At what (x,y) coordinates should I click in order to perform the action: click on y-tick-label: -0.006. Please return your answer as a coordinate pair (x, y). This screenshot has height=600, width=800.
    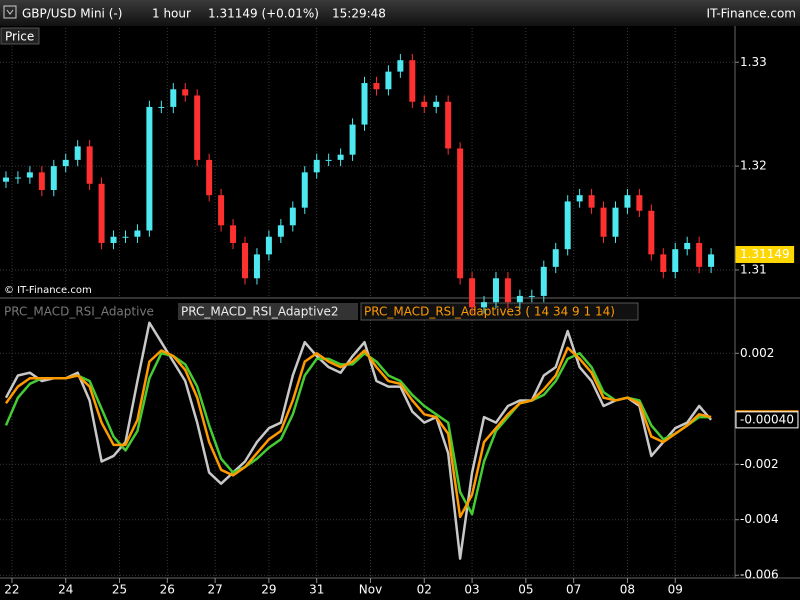
    Looking at the image, I should click on (759, 575).